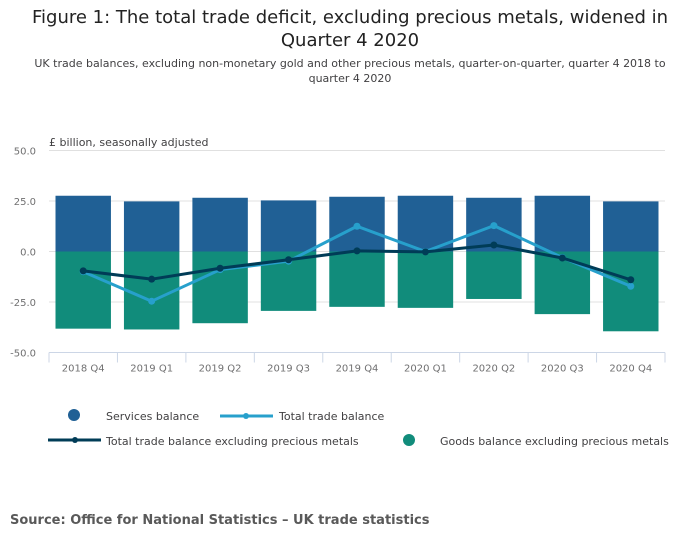  What do you see at coordinates (493, 369) in the screenshot?
I see `x-tick-label: 2020 Q2` at bounding box center [493, 369].